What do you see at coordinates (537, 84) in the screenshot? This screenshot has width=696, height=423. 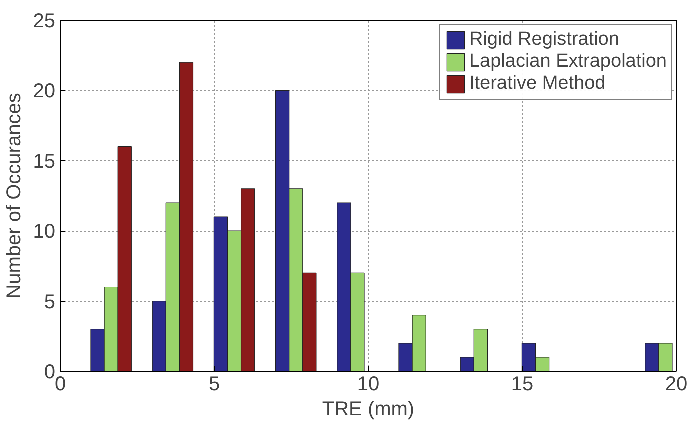 I see `legend-label: Iterative Method` at bounding box center [537, 84].